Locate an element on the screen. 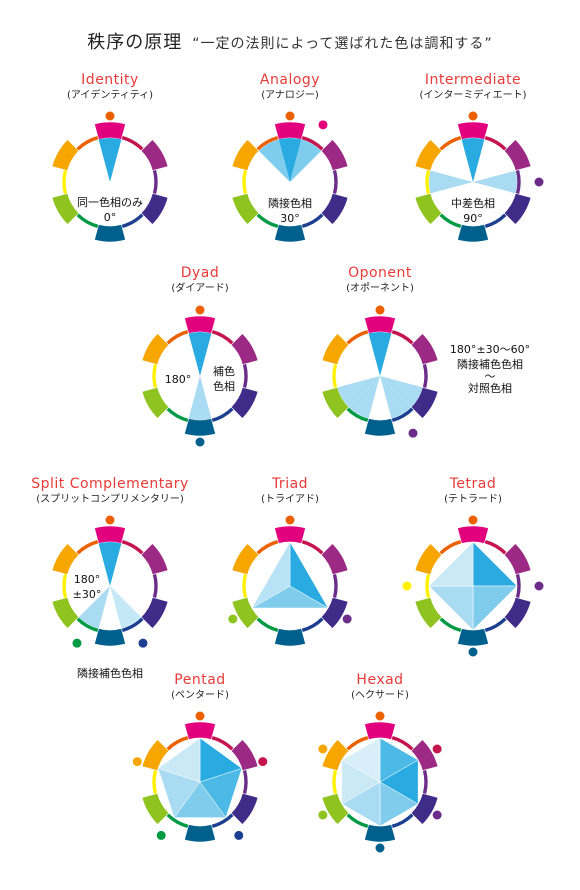 The width and height of the screenshot is (580, 890). wheel-intermediate is located at coordinates (479, 177).